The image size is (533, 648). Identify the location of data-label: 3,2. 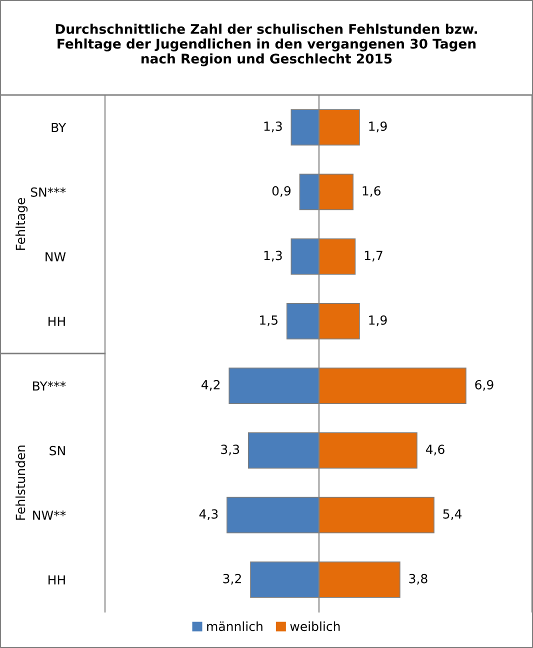
(232, 579).